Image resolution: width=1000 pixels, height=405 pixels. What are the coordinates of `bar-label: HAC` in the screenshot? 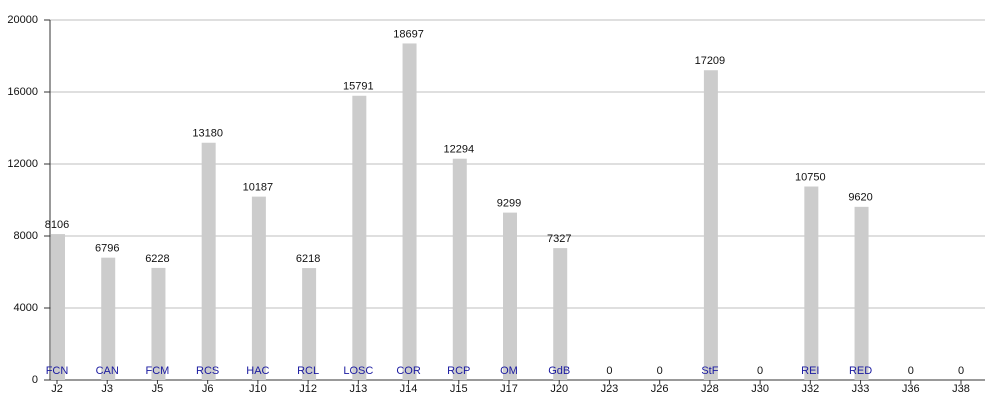 It's located at (257, 371).